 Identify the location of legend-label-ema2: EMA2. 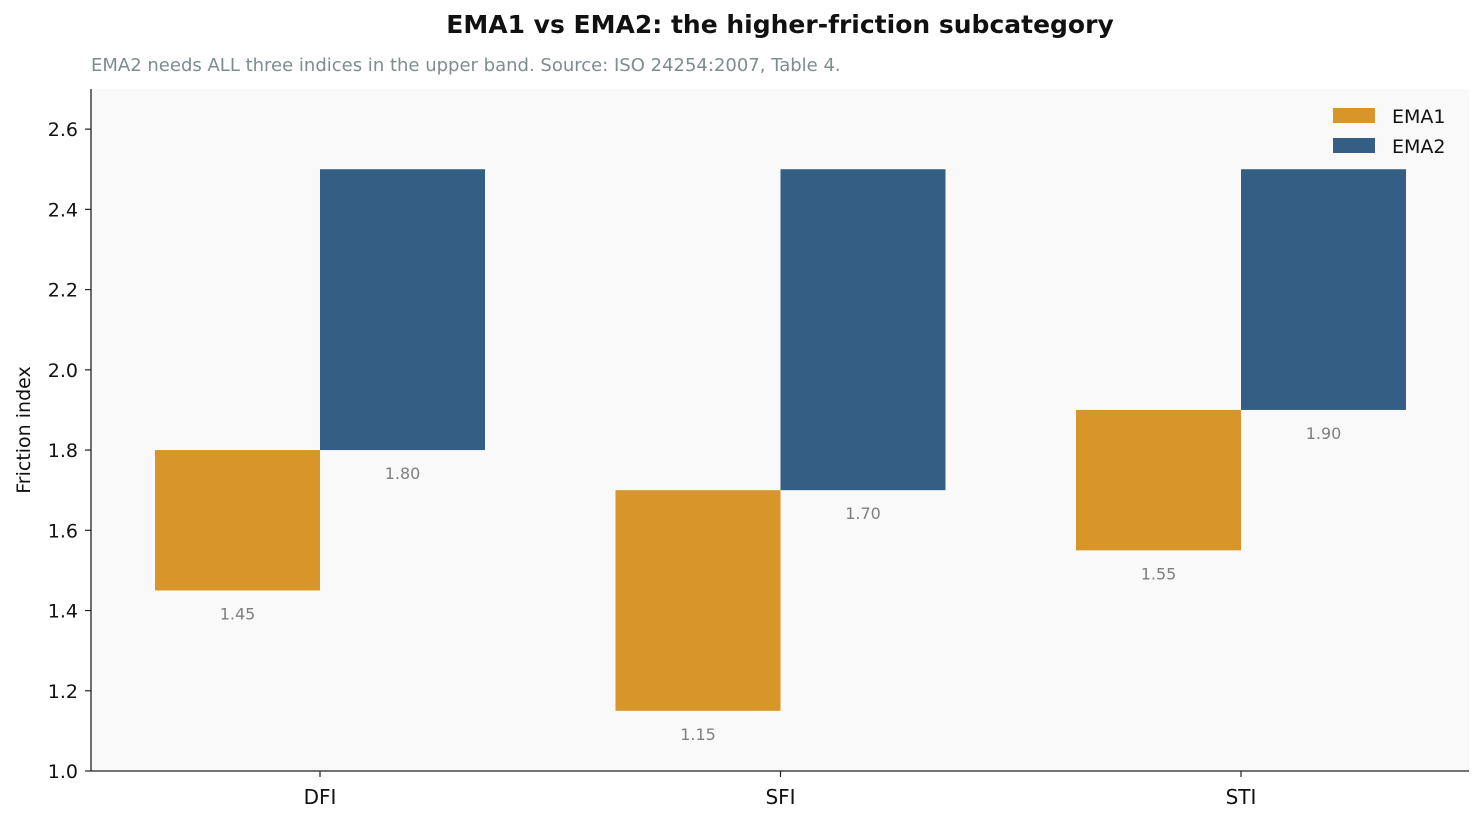
(1418, 147).